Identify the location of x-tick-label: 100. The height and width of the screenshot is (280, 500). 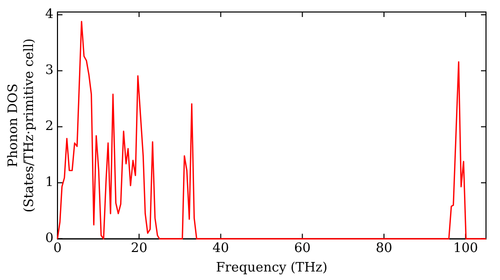
(465, 248).